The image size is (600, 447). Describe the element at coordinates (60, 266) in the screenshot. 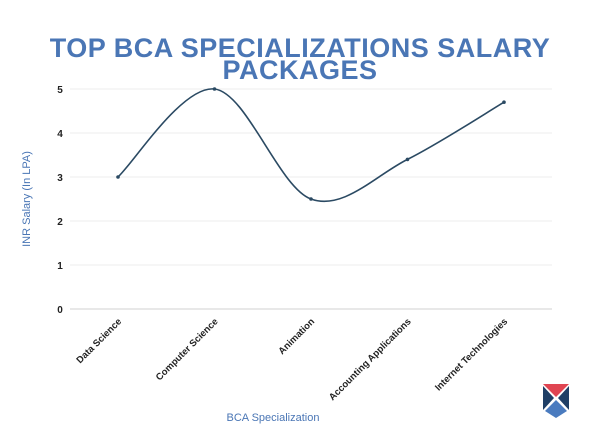

I see `y-tick-label: 1` at that location.